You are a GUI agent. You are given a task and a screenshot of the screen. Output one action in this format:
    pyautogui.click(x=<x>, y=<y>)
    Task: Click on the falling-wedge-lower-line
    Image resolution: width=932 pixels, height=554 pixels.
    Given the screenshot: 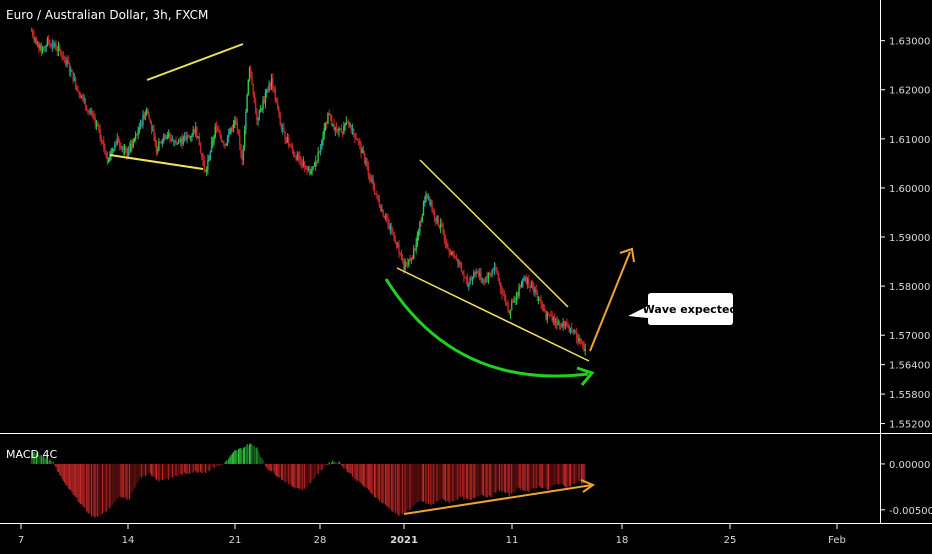 What is the action you would take?
    pyautogui.click(x=493, y=314)
    